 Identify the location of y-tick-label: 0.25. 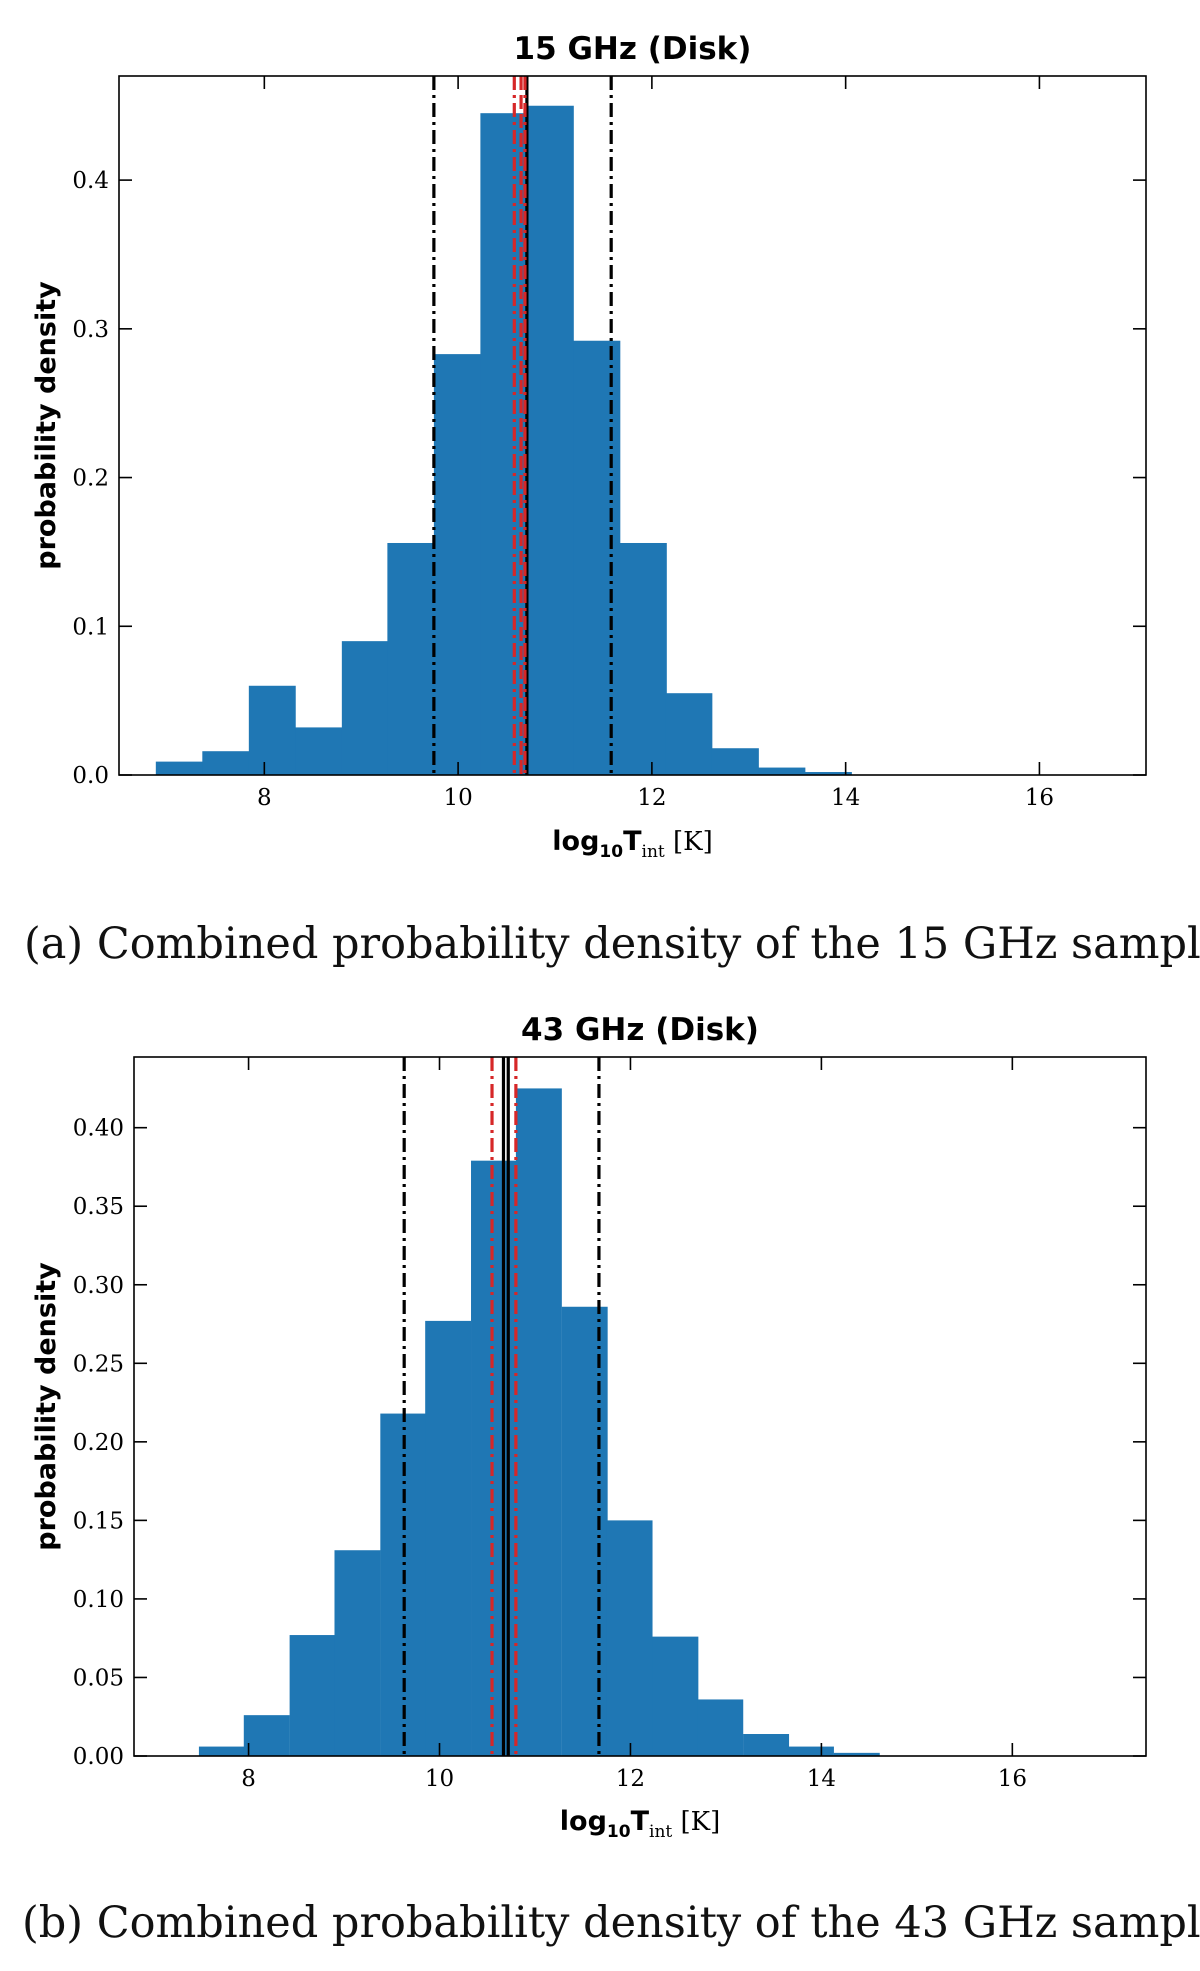
(98, 1364).